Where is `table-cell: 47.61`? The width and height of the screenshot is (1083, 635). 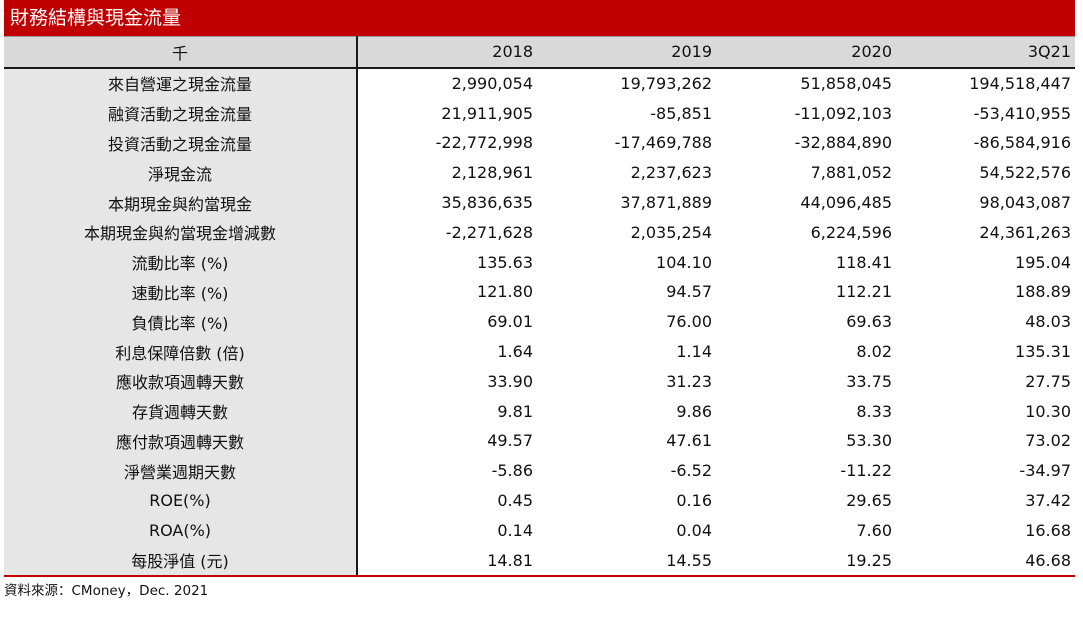 table-cell: 47.61 is located at coordinates (689, 441).